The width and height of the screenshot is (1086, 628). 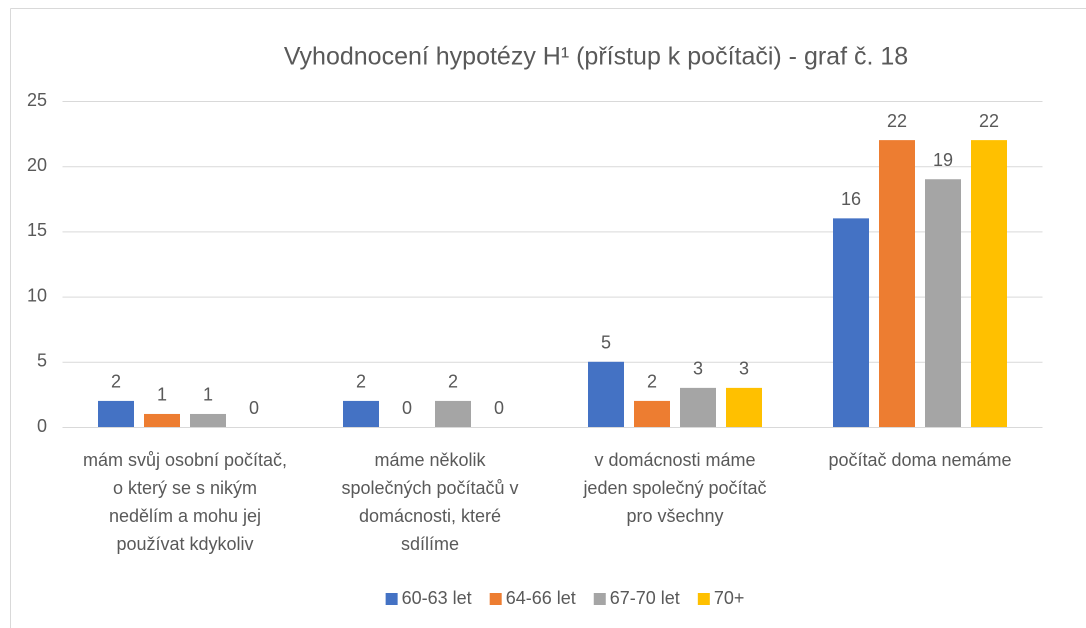 I want to click on legend-label: 64-66 let, so click(x=541, y=598).